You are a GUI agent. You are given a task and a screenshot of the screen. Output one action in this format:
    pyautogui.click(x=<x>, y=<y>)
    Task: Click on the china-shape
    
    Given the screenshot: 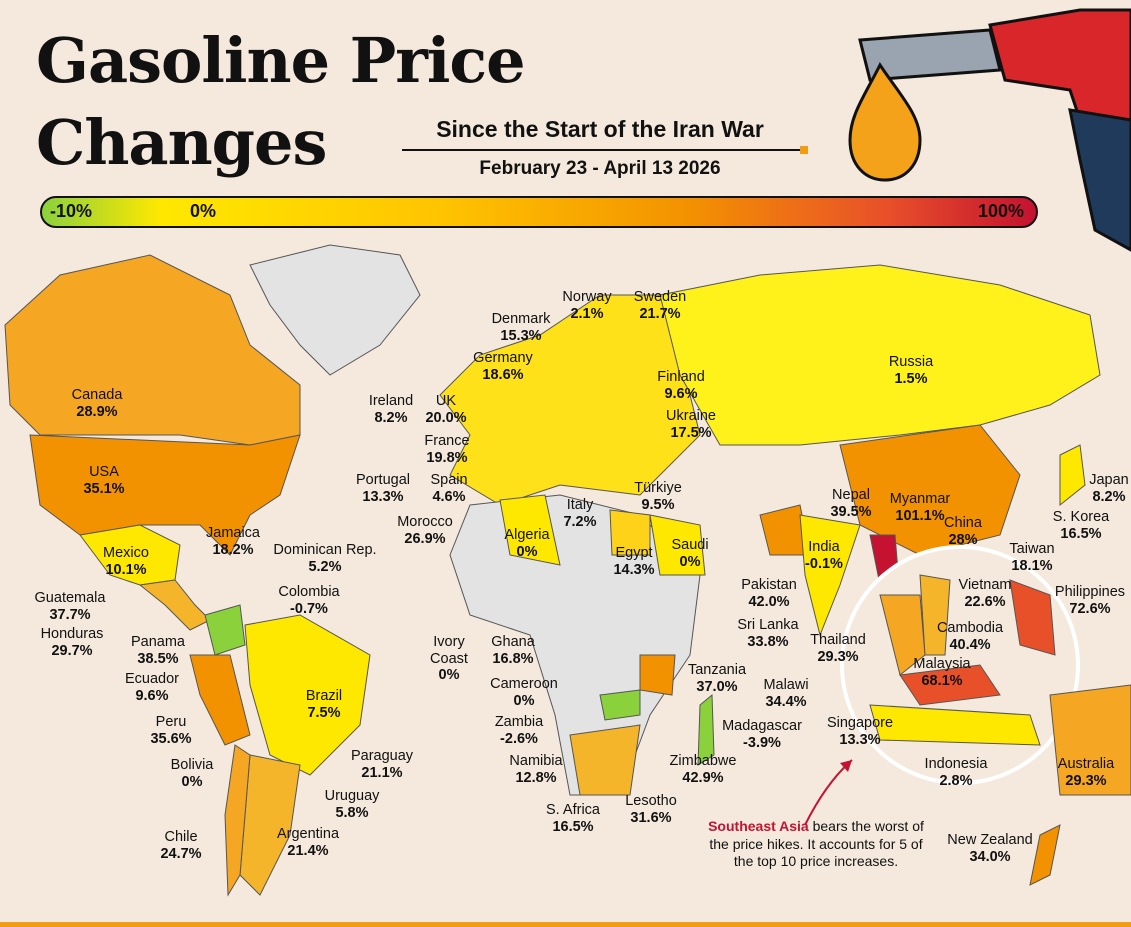 What is the action you would take?
    pyautogui.click(x=930, y=490)
    